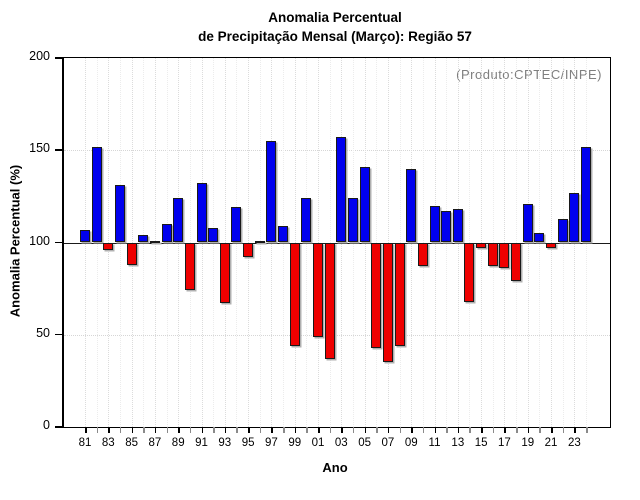 This screenshot has width=640, height=500. Describe the element at coordinates (411, 205) in the screenshot. I see `bar-2009` at that location.